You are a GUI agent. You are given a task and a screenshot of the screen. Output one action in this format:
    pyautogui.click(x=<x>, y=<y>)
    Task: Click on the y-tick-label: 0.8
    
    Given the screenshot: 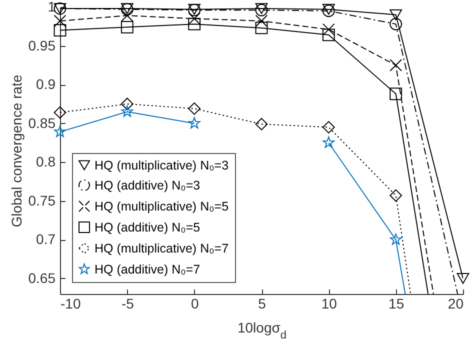 What is the action you would take?
    pyautogui.click(x=46, y=162)
    